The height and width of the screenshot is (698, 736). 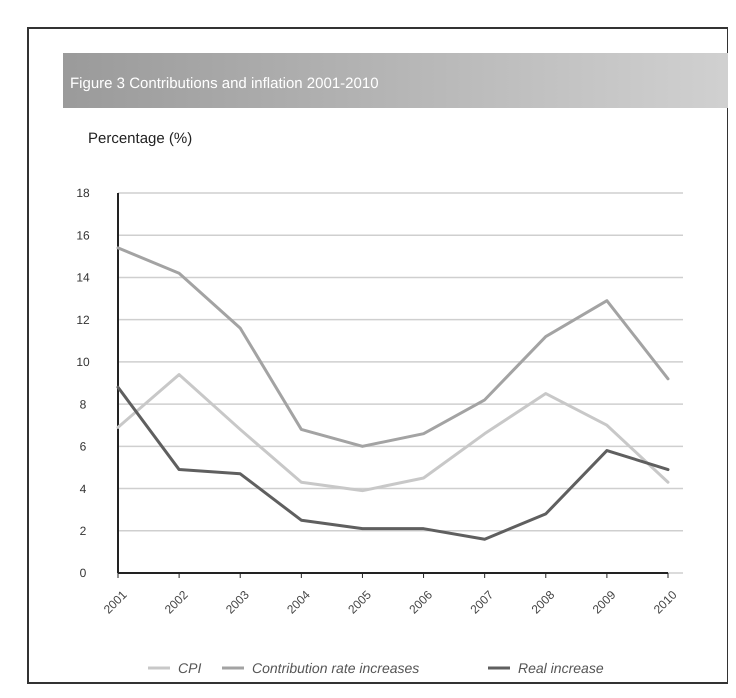 What do you see at coordinates (83, 319) in the screenshot?
I see `y-tick-label: 12` at bounding box center [83, 319].